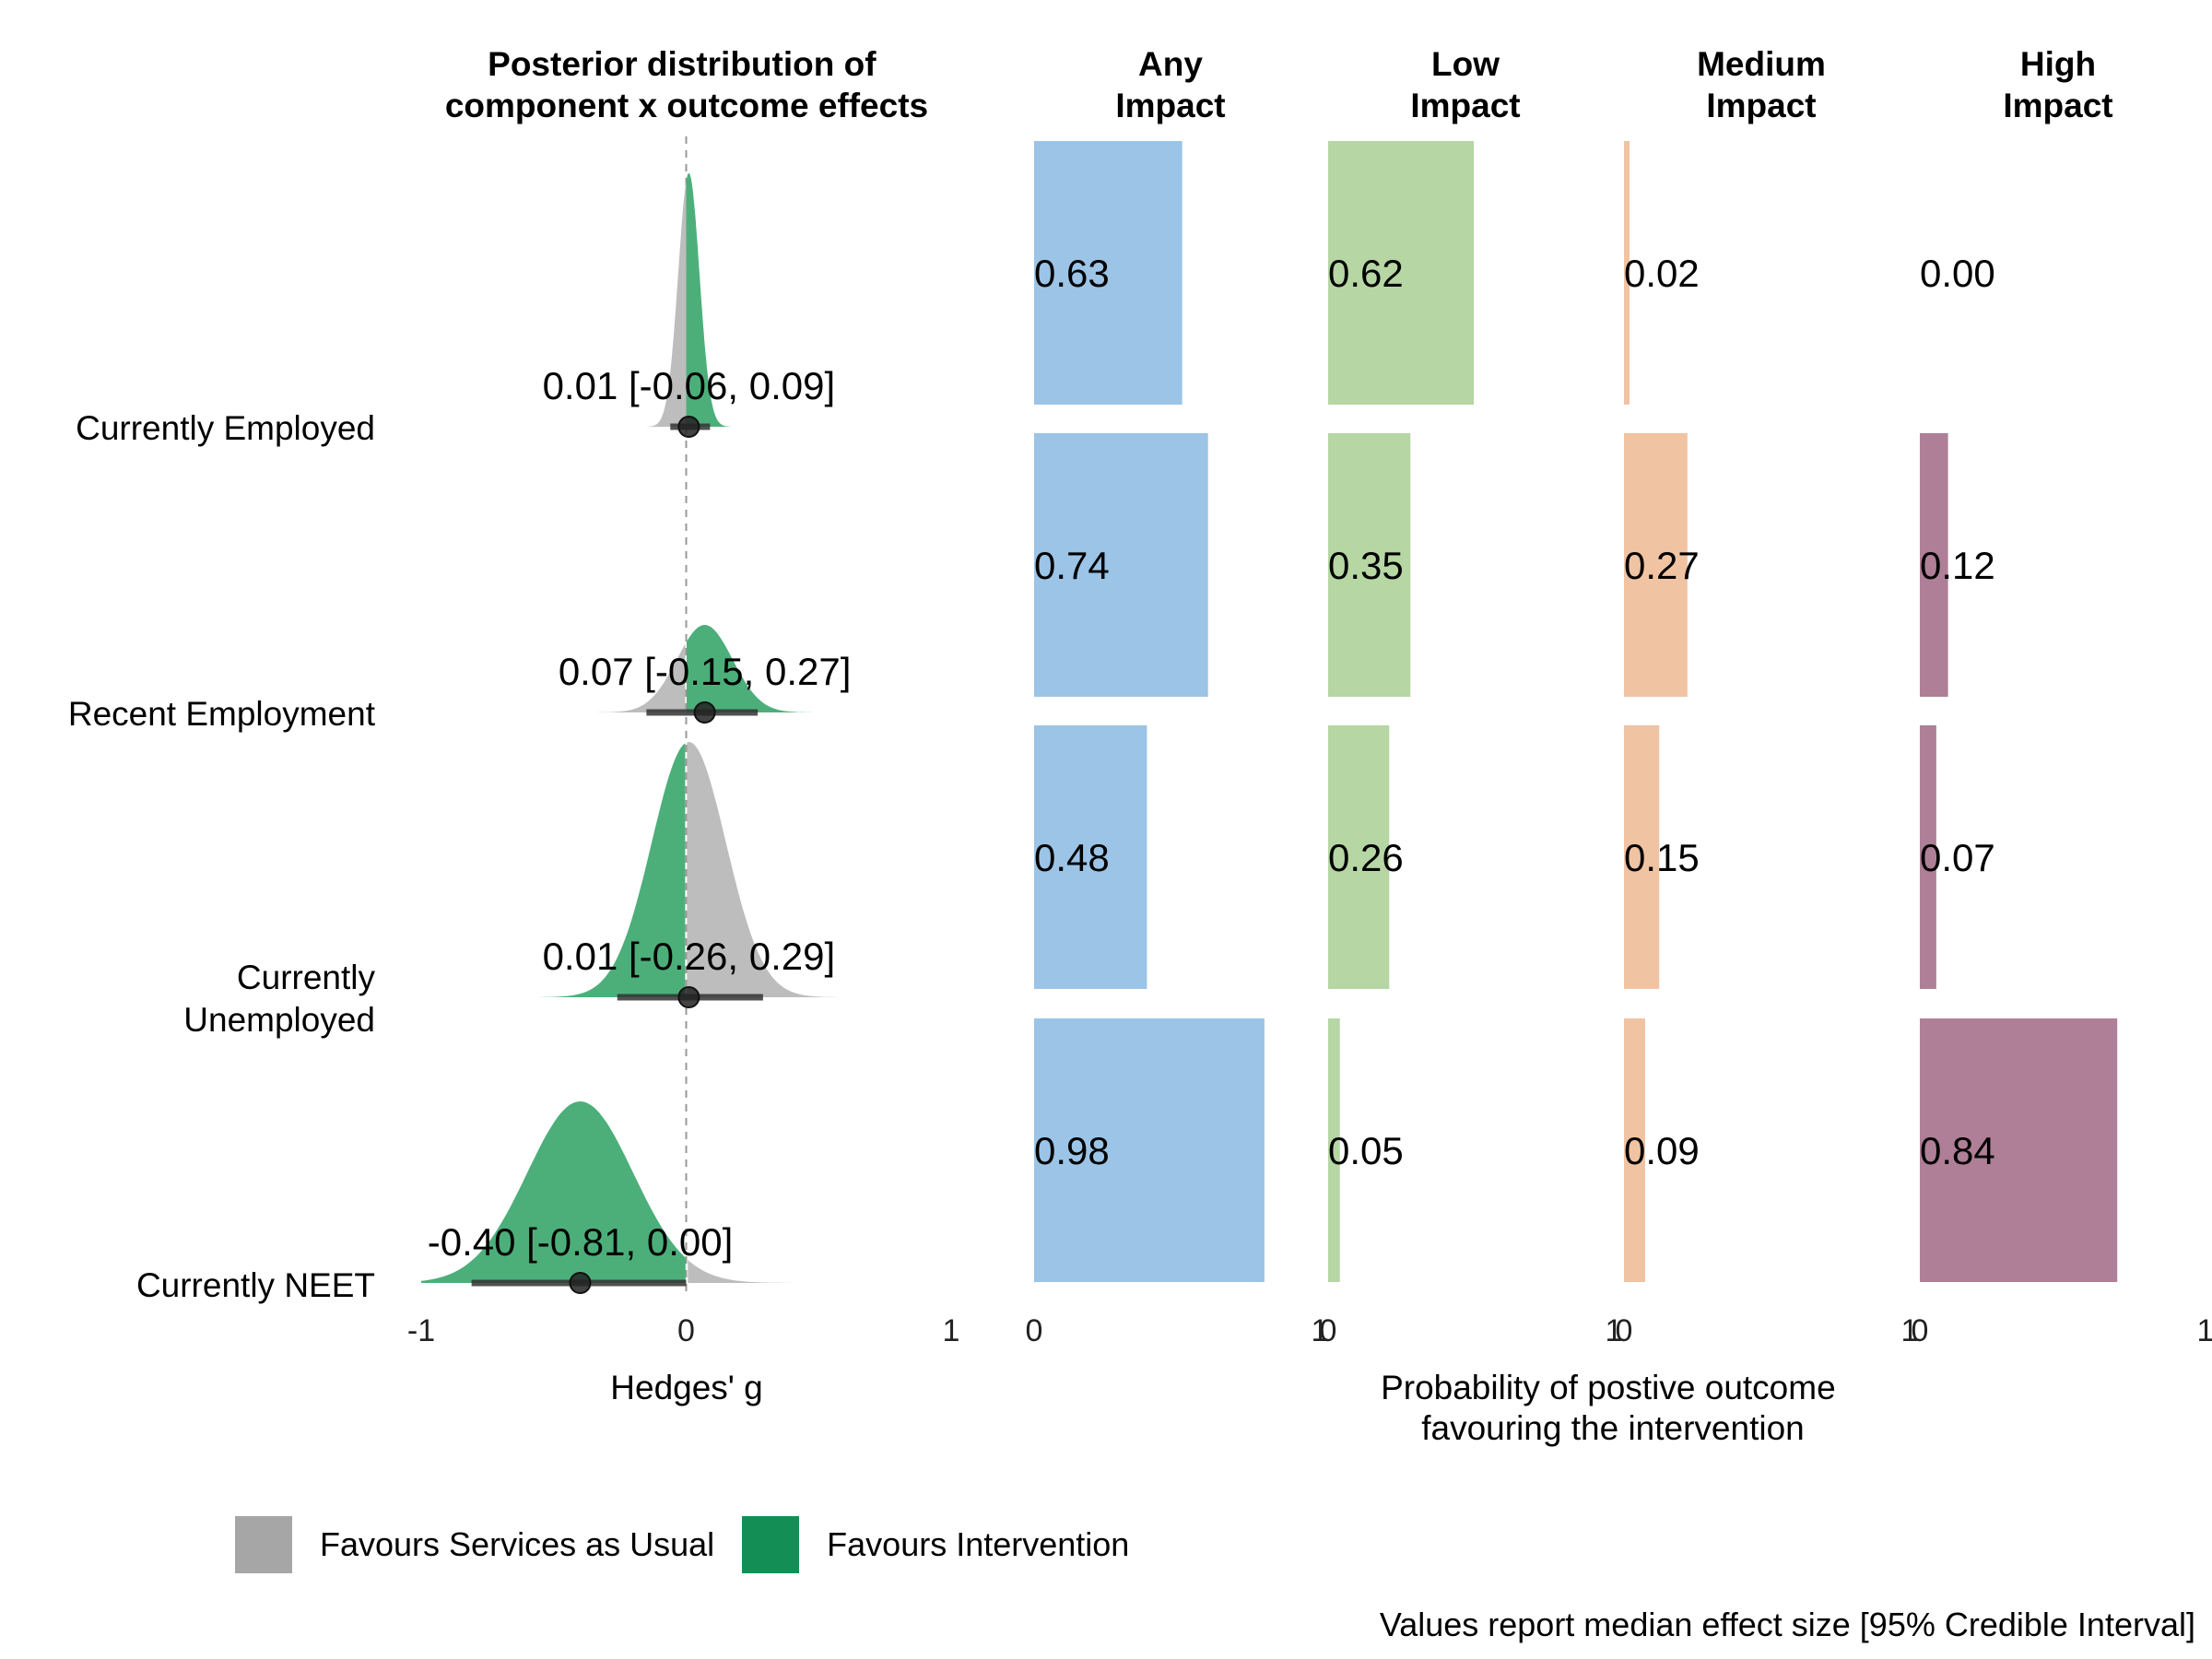  Describe the element at coordinates (1761, 84) in the screenshot. I see `bar-panel-title: Medium Impact` at that location.